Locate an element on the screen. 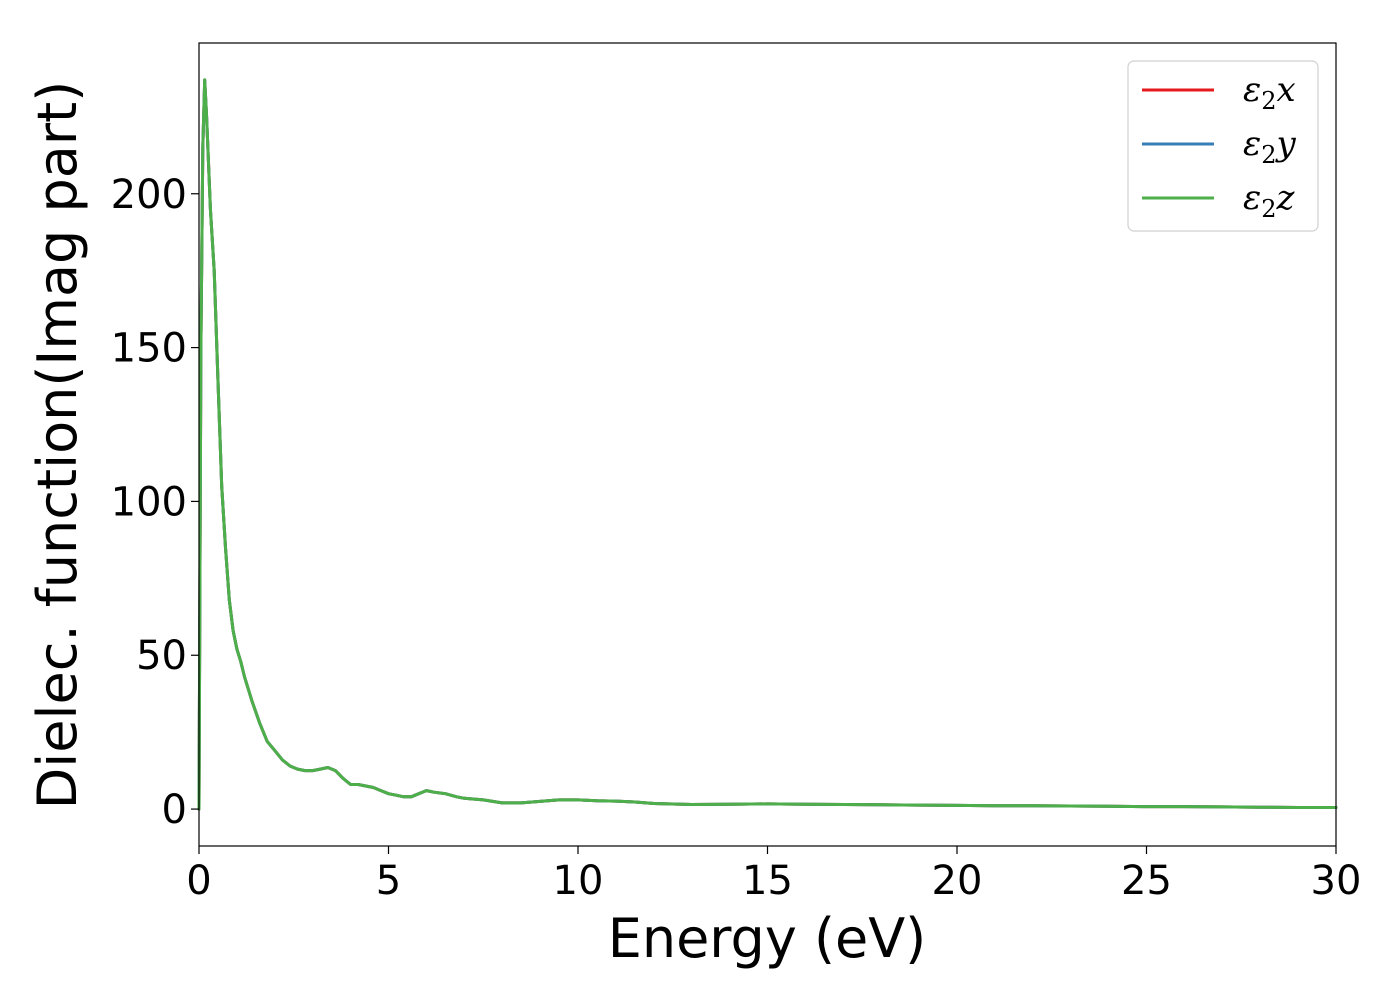  x-tick-label: 30 is located at coordinates (1336, 881).